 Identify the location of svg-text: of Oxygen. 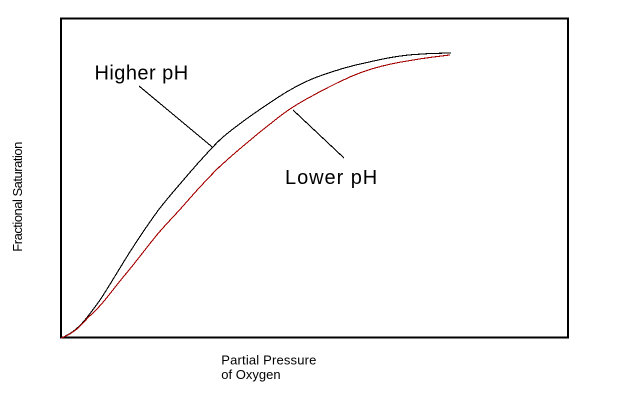
(250, 374).